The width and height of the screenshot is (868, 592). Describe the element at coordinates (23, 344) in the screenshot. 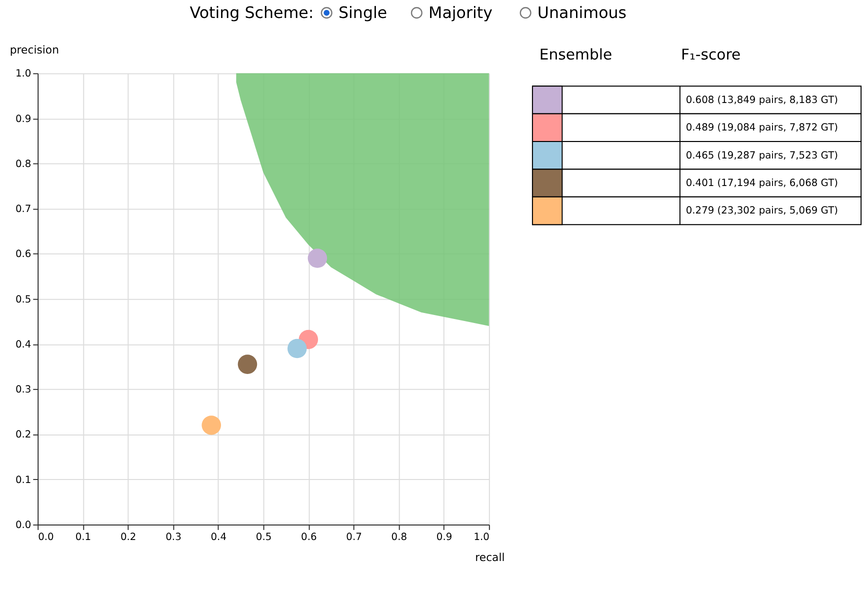

I see `y-tick-label: 0.4` at that location.